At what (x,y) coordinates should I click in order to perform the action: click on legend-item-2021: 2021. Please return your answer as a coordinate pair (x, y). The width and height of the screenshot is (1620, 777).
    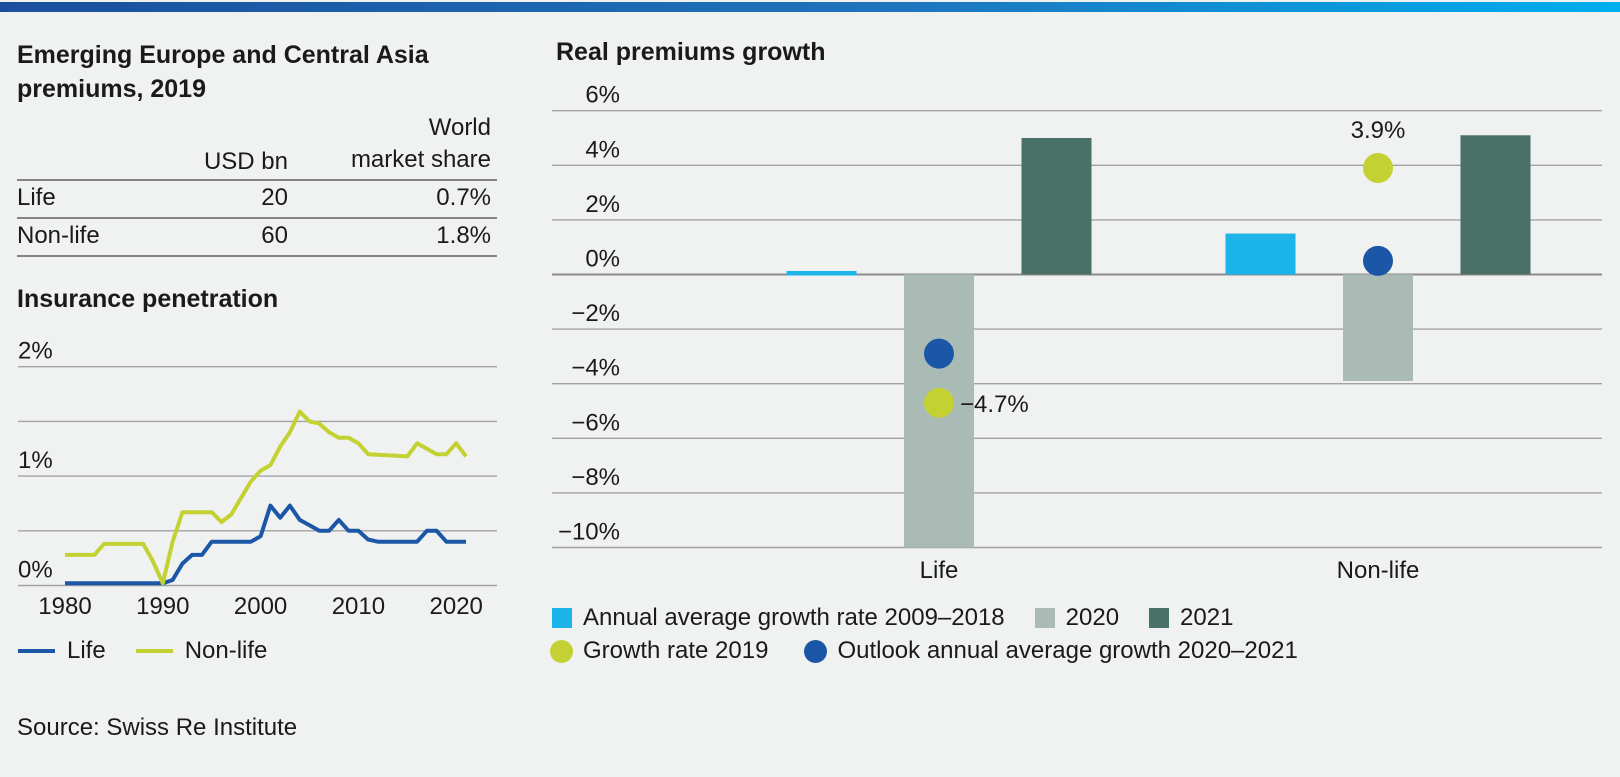
    Looking at the image, I should click on (1191, 618).